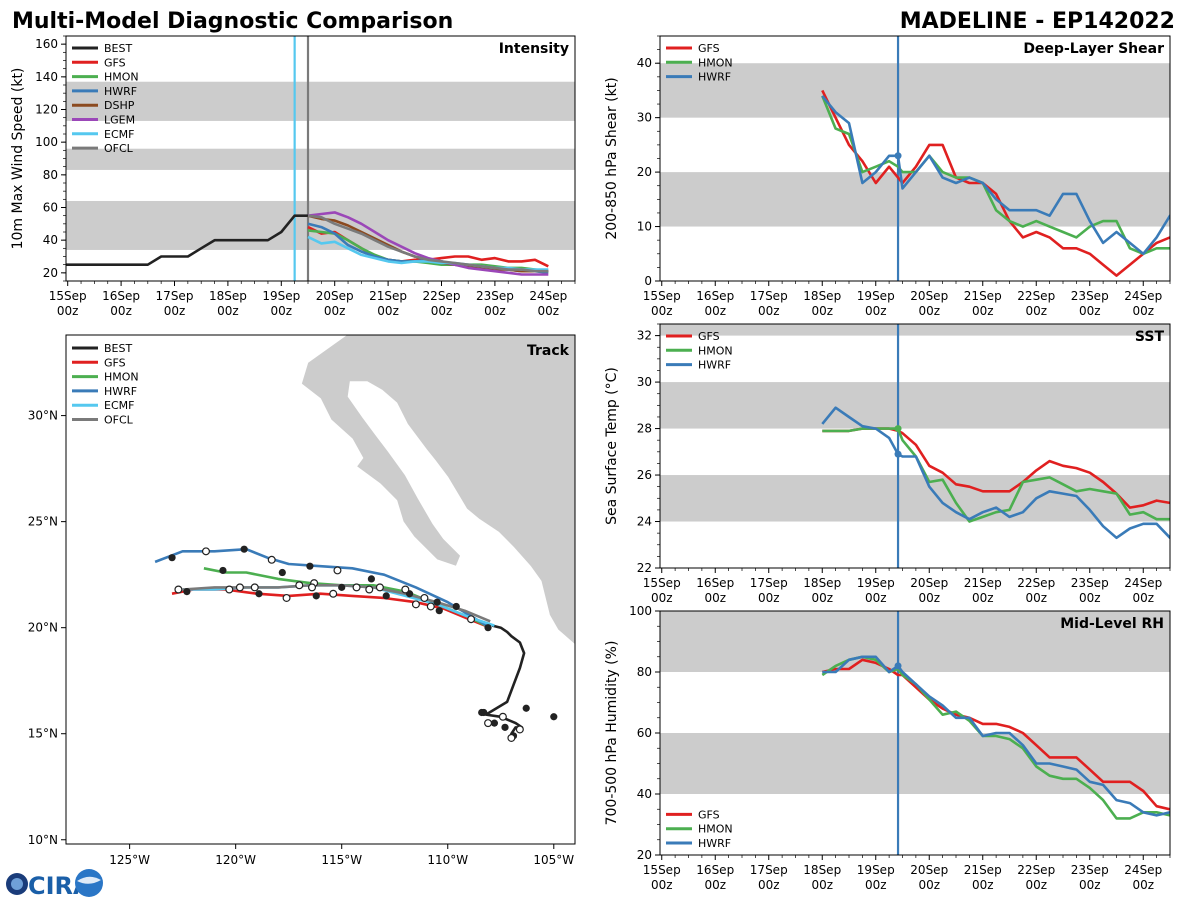 The width and height of the screenshot is (1200, 900). I want to click on x-tick-label: 115°W, so click(341, 860).